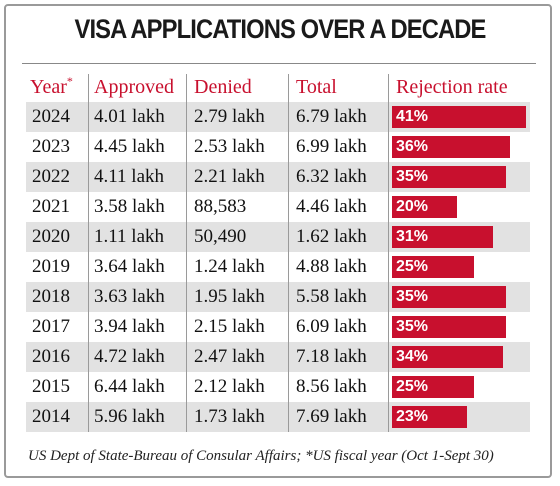 Image resolution: width=560 pixels, height=486 pixels. What do you see at coordinates (134, 87) in the screenshot?
I see `header-approved: Approved` at bounding box center [134, 87].